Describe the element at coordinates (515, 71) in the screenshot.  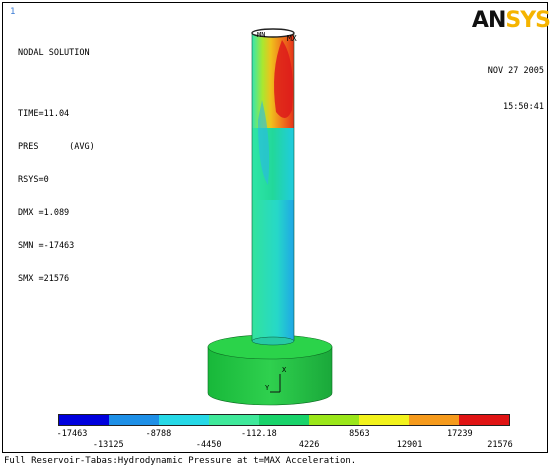
I see `date-day: NOV 27 2005` at that location.